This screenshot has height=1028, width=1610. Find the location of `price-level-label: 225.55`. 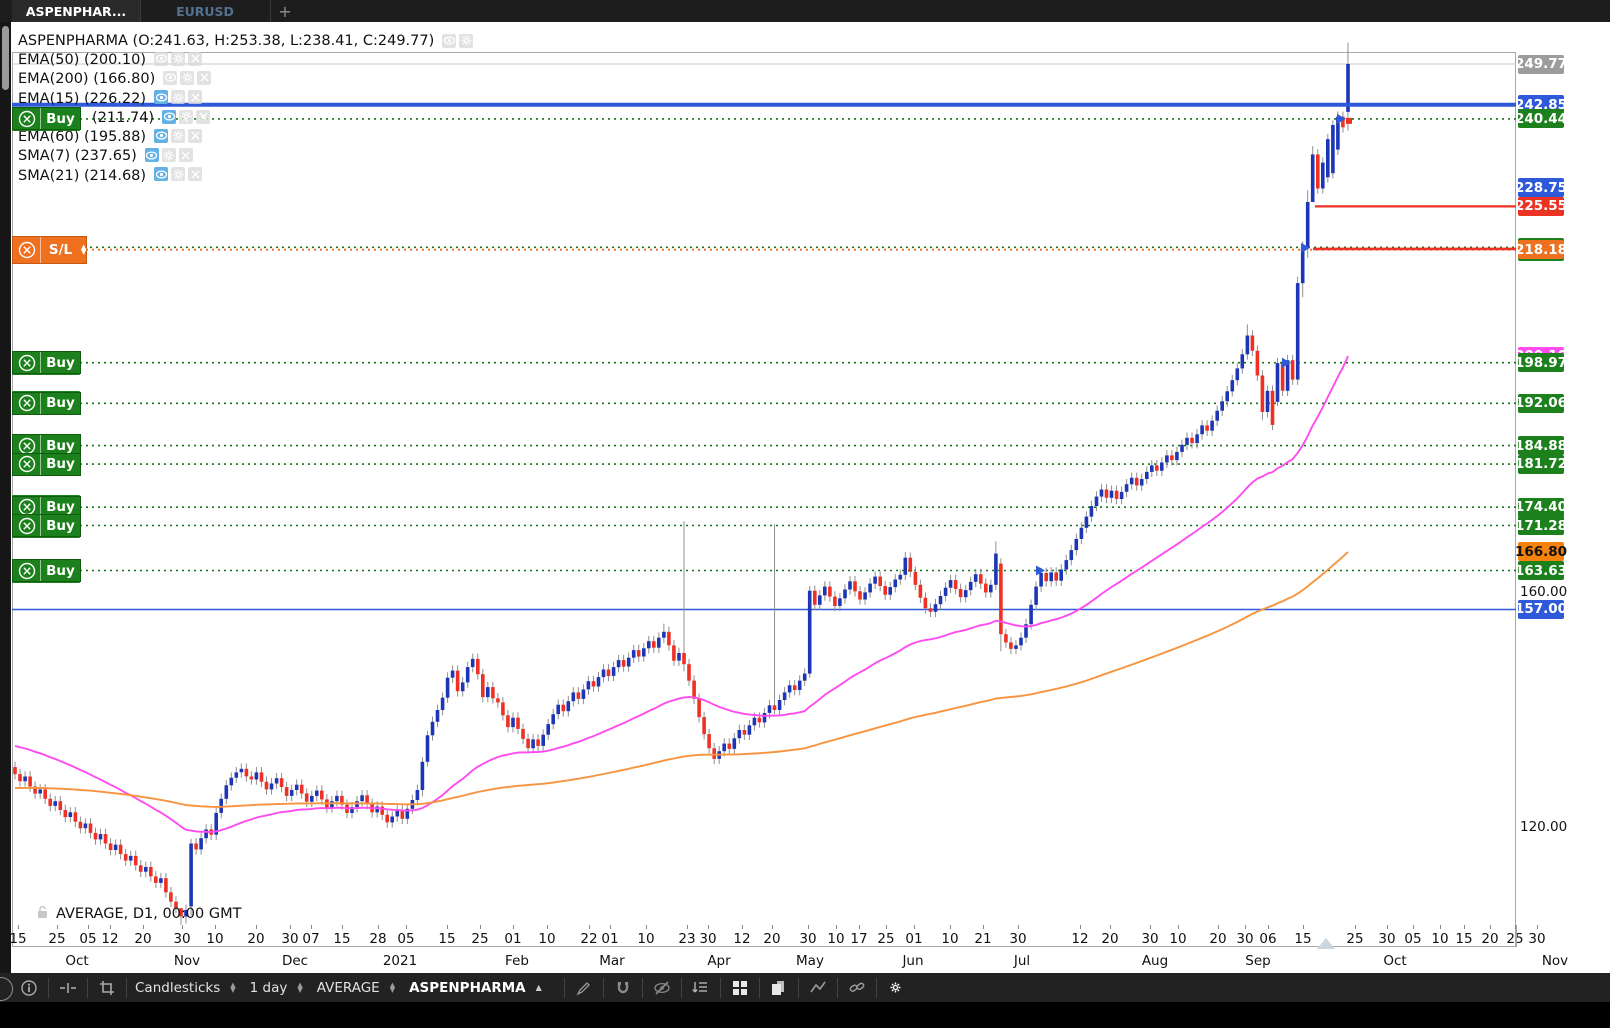

price-level-label: 225.55 is located at coordinates (1541, 206).